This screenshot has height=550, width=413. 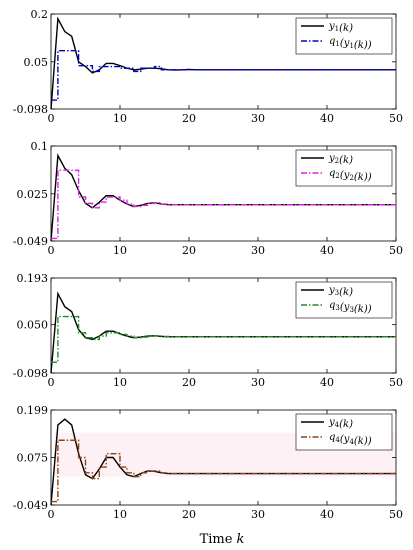 What do you see at coordinates (40, 146) in the screenshot?
I see `panel-2-y-tick-1: 0.1` at bounding box center [40, 146].